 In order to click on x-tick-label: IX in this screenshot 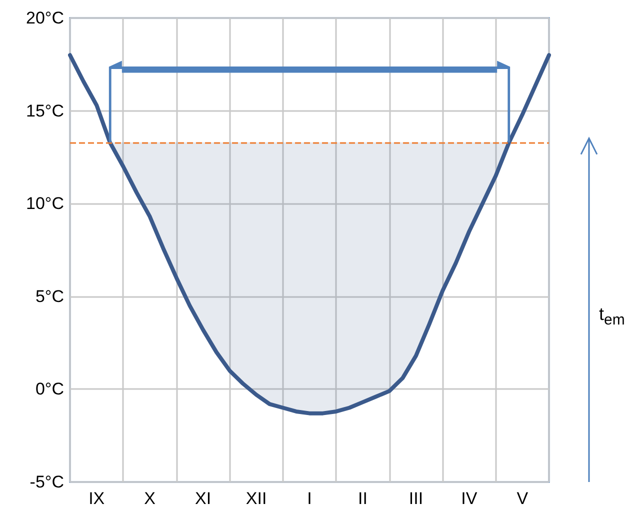, I will do `click(96, 498)`.